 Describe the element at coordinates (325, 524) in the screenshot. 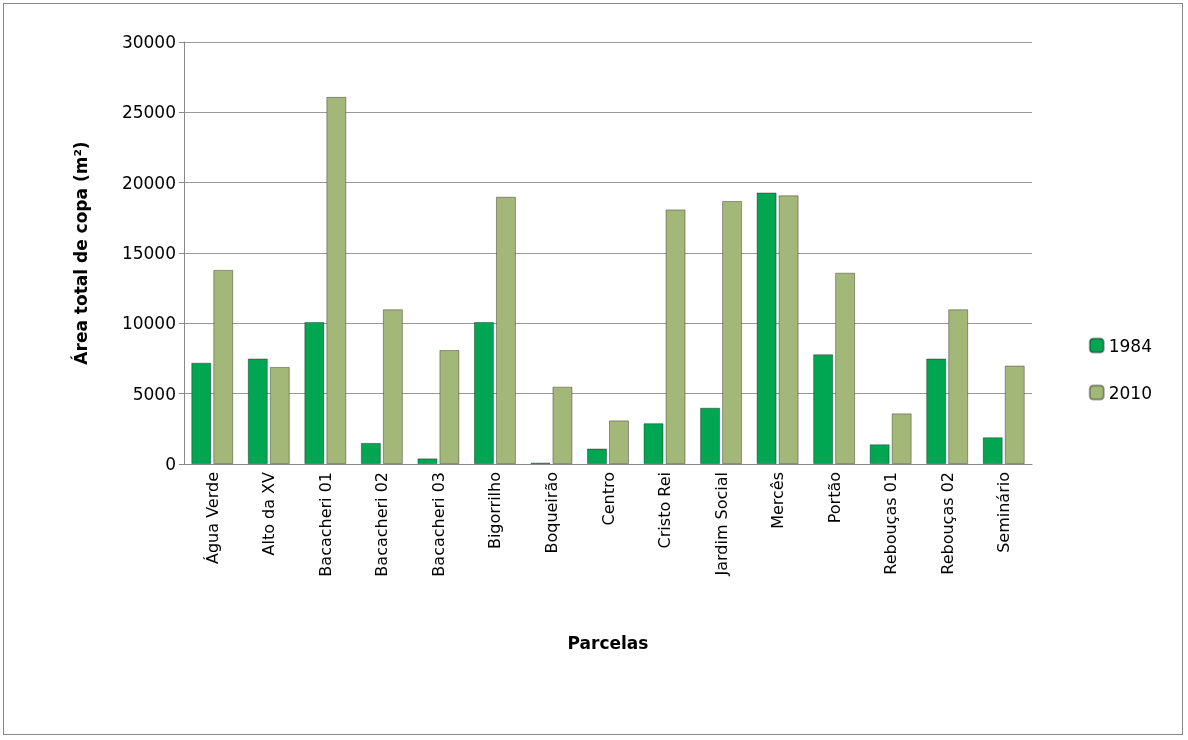

I see `x-tick-label: Bacacheri 01` at that location.